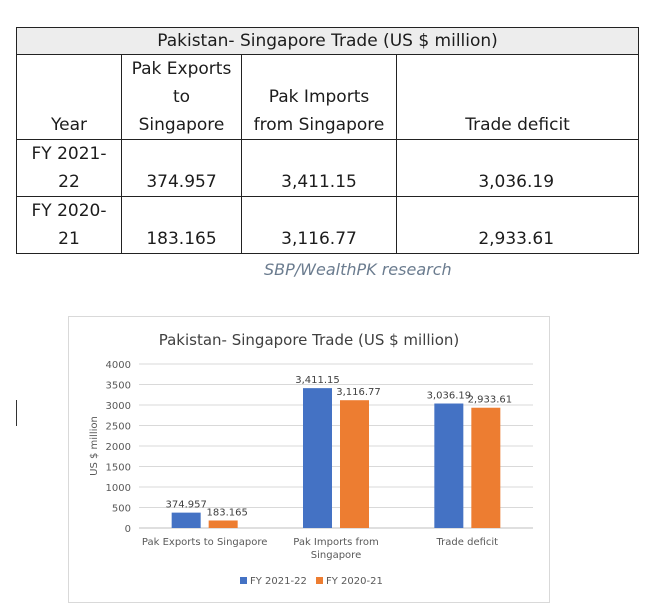  Describe the element at coordinates (69, 154) in the screenshot. I see `row-year-line: FY 2021-` at that location.